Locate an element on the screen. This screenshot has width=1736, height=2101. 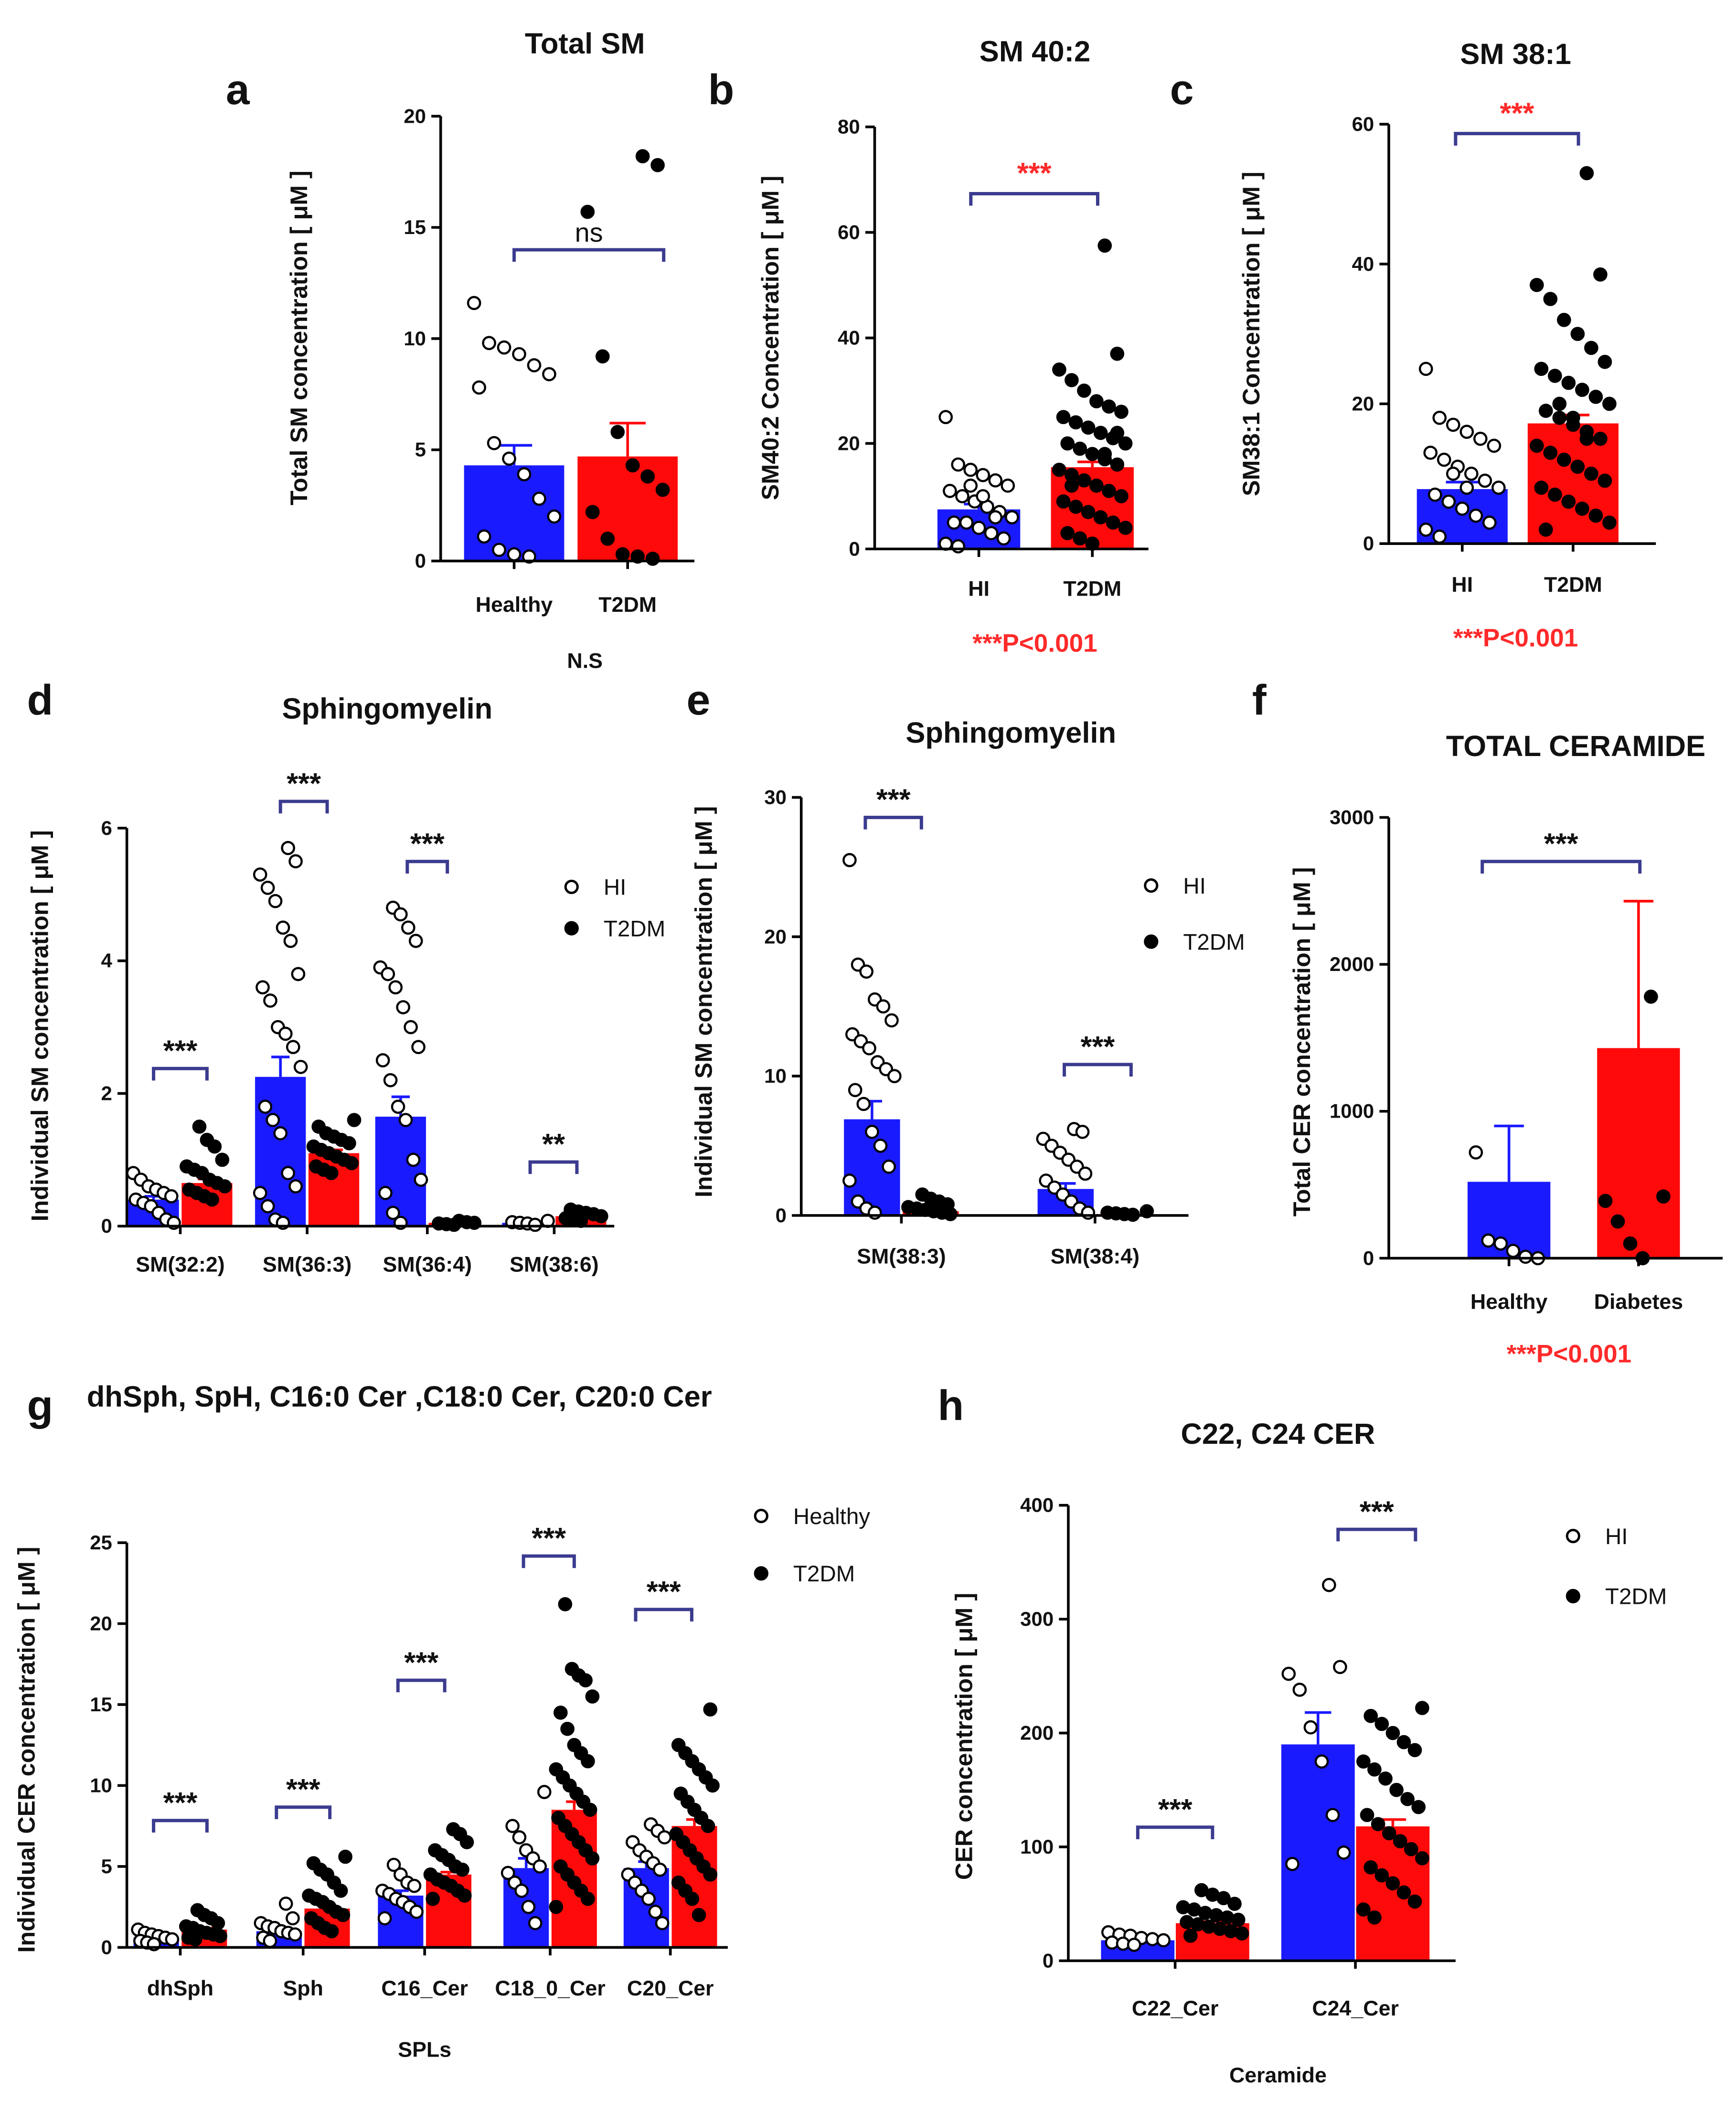
y-axis-label: SM38:1 Concentration [ μM ] is located at coordinates (1251, 333).